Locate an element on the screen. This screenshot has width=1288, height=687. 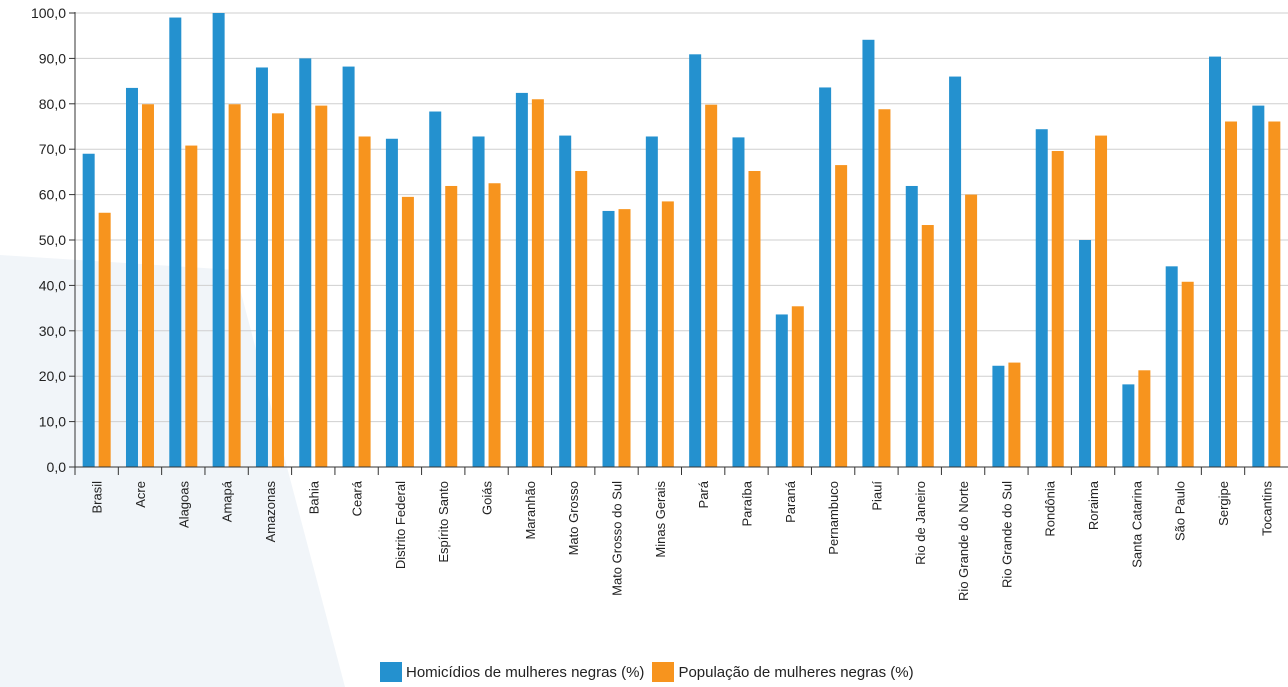
legend-swatch-orange is located at coordinates (663, 672).